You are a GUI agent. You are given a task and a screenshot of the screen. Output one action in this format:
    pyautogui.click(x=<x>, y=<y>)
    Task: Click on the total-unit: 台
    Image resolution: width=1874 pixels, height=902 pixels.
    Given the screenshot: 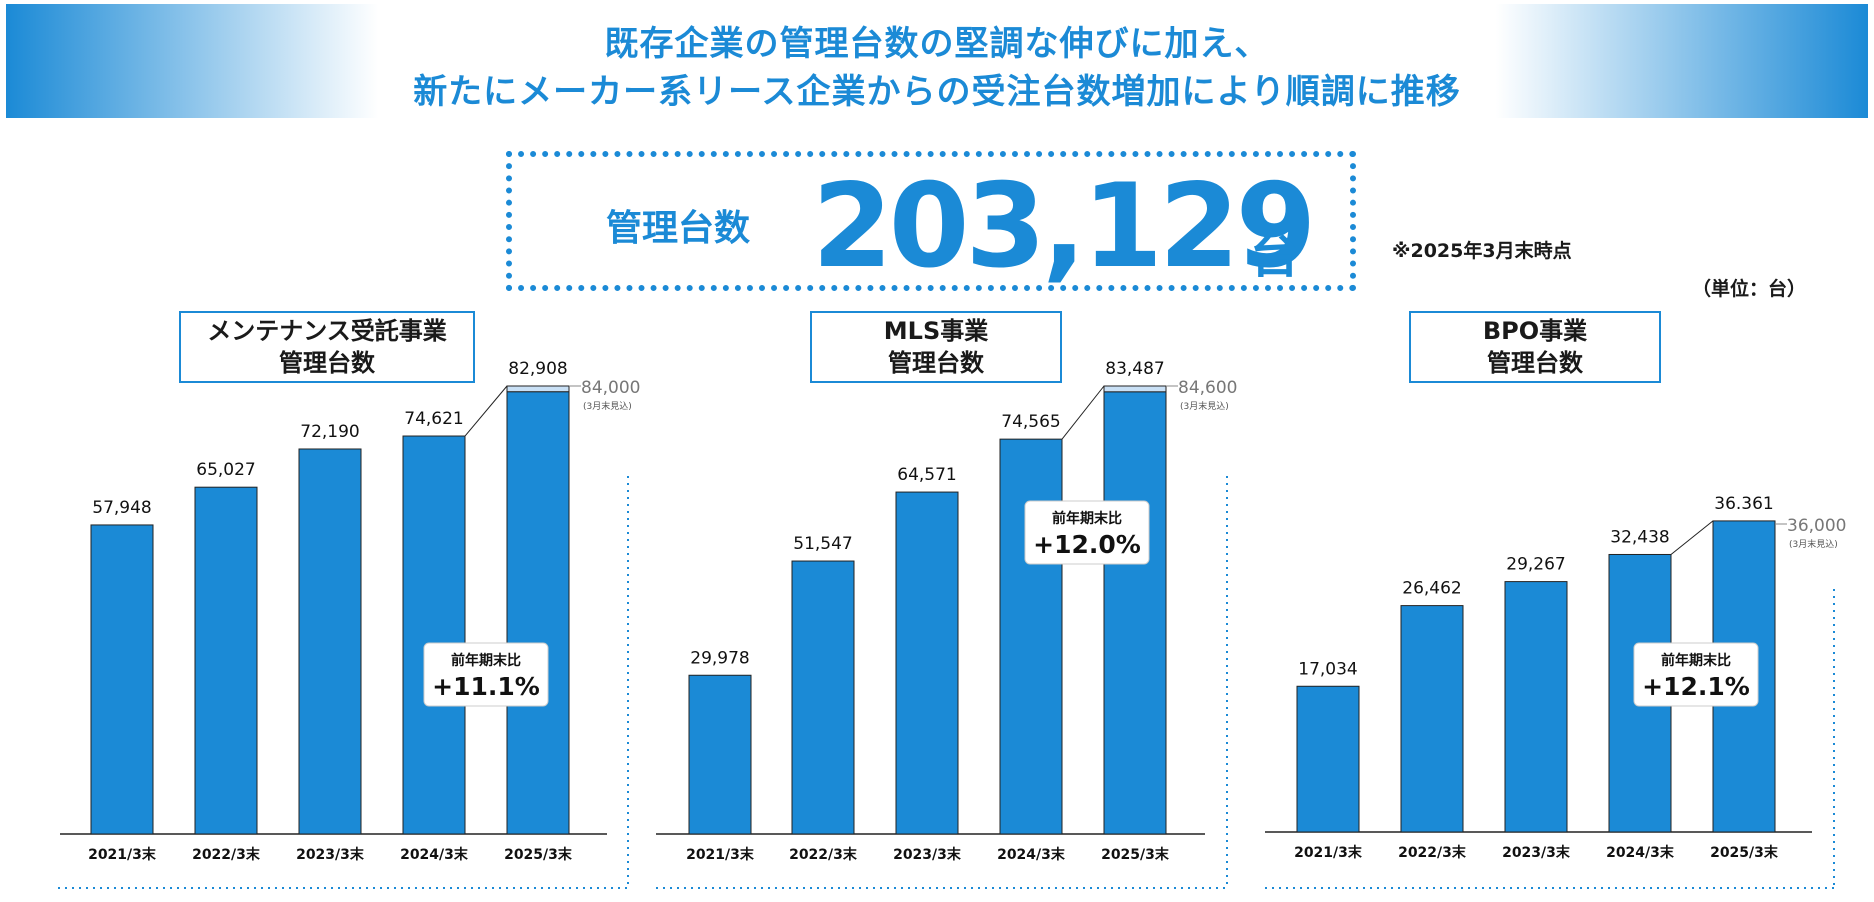 What is the action you would take?
    pyautogui.click(x=1275, y=255)
    